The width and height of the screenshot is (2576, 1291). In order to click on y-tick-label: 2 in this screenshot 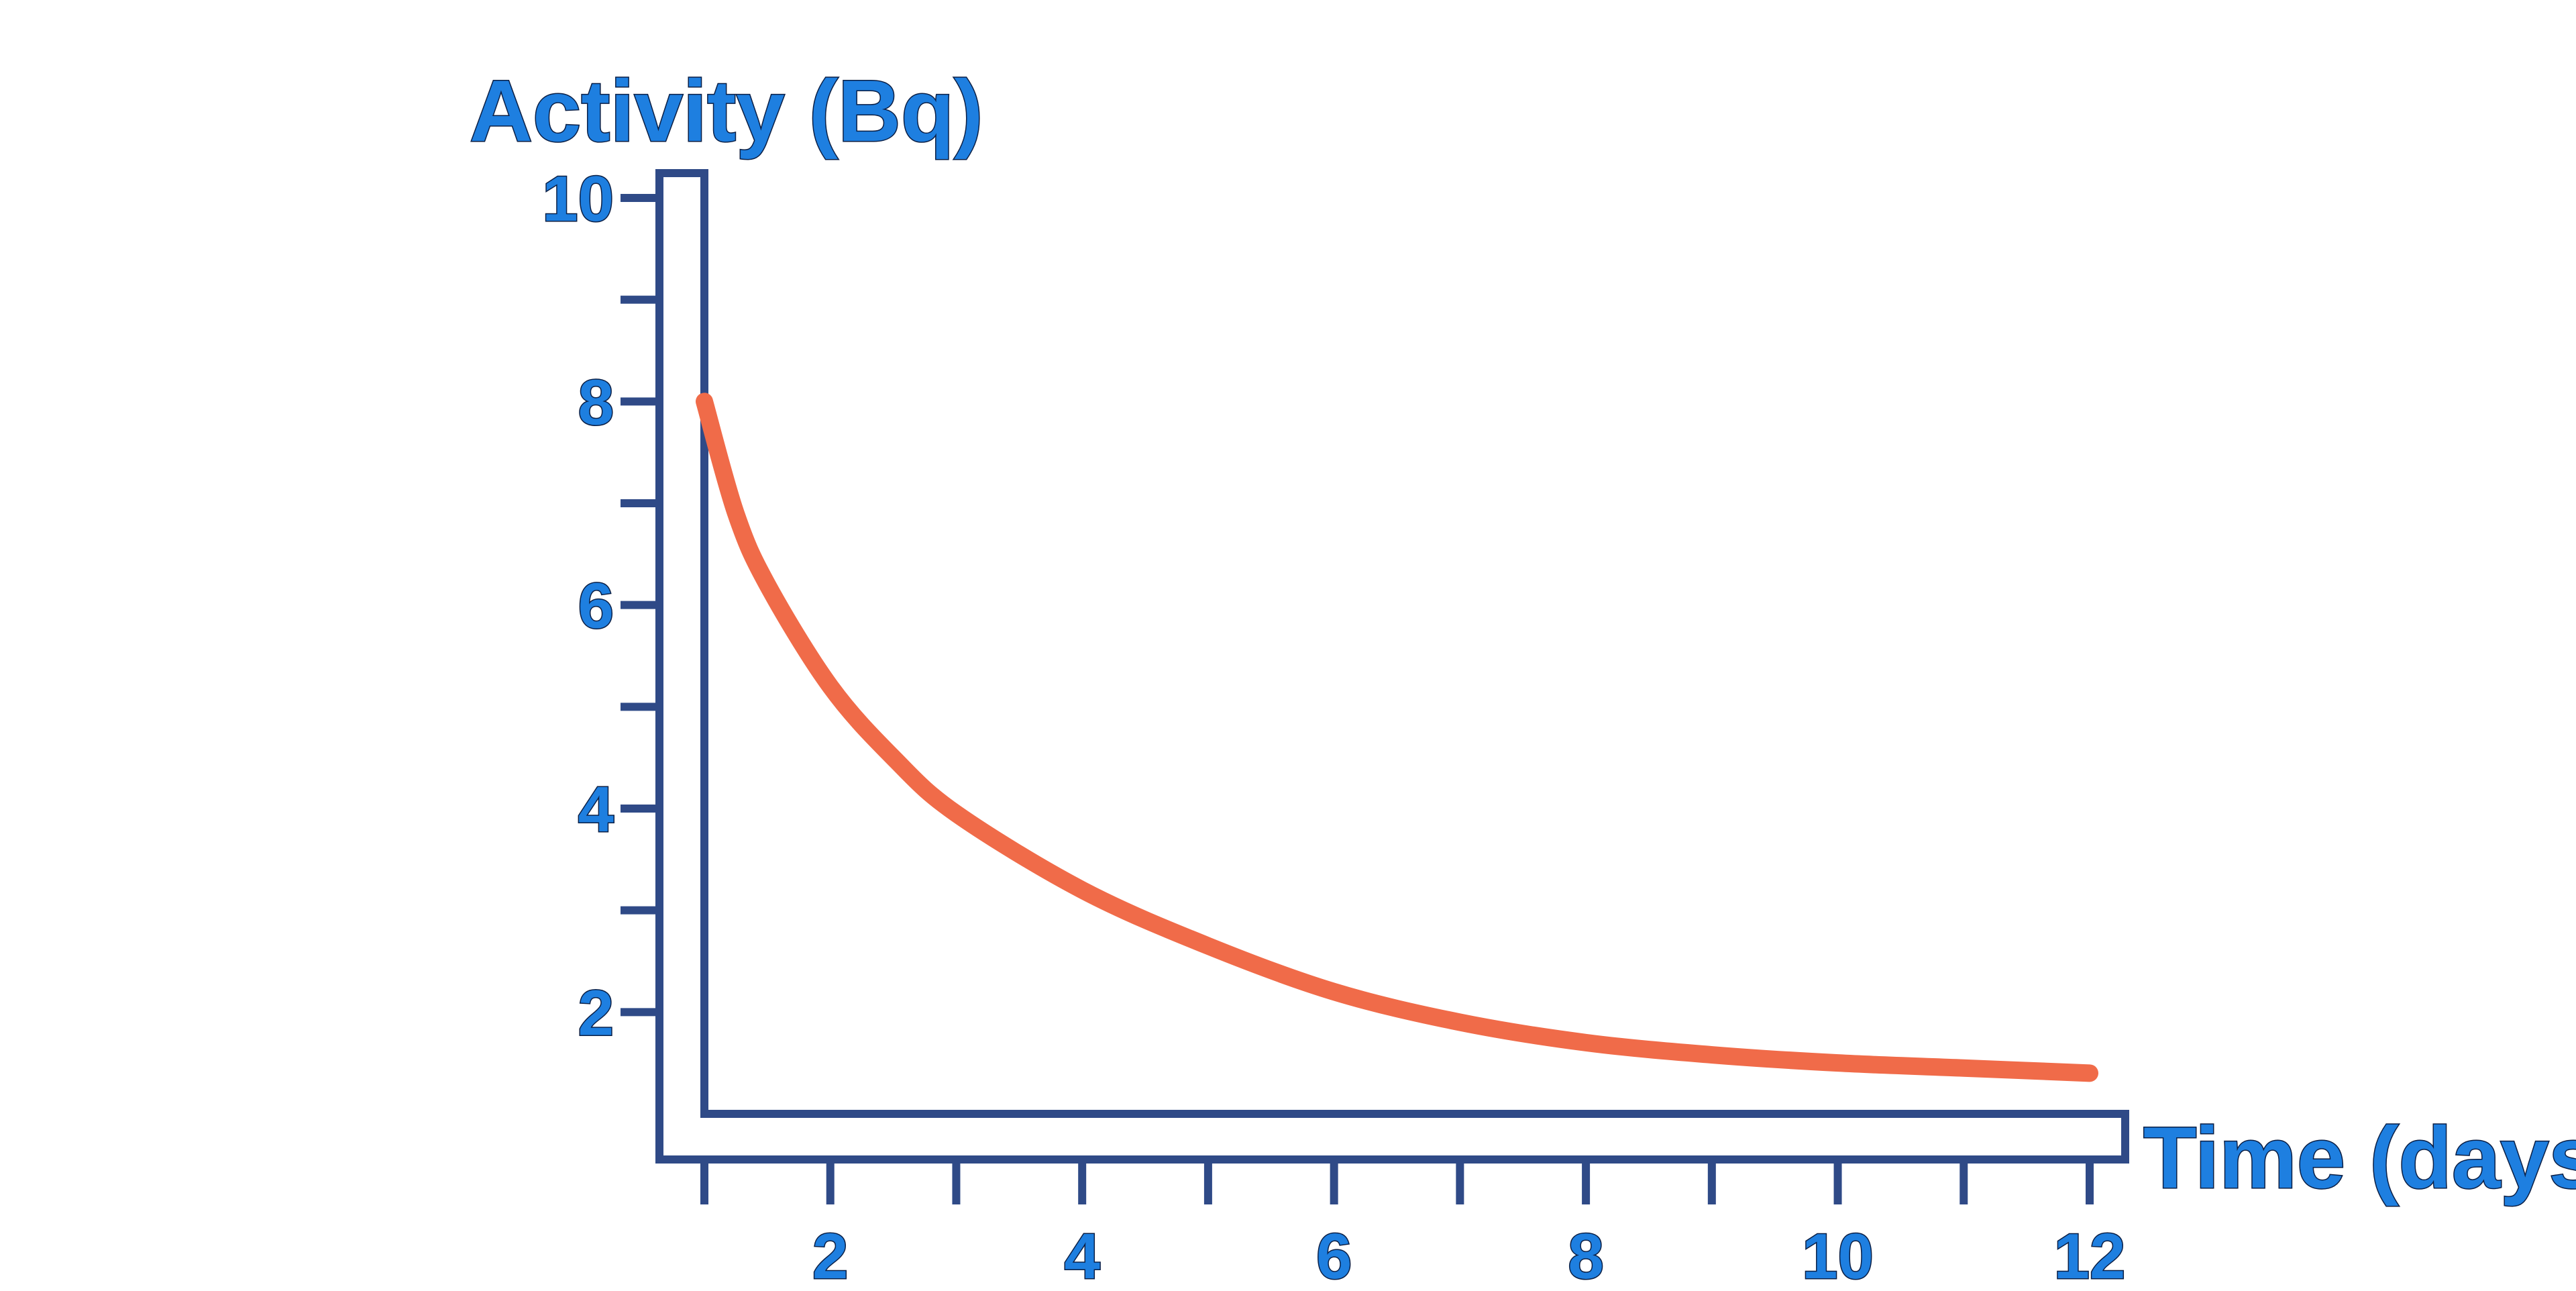, I will do `click(596, 1013)`.